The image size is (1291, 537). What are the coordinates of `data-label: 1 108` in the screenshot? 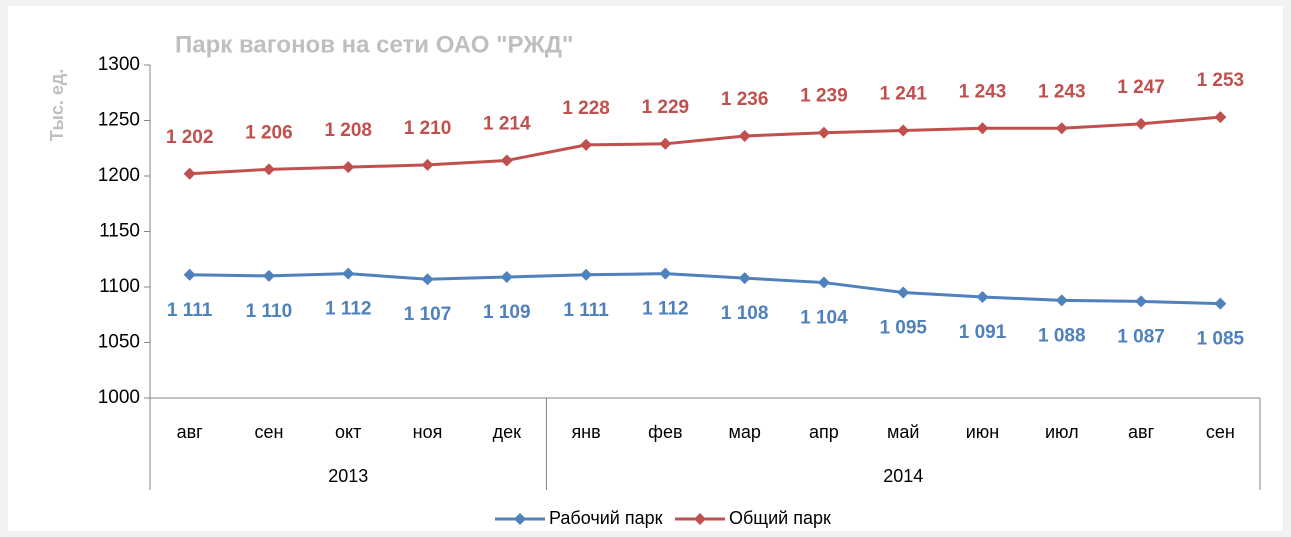 It's located at (745, 313).